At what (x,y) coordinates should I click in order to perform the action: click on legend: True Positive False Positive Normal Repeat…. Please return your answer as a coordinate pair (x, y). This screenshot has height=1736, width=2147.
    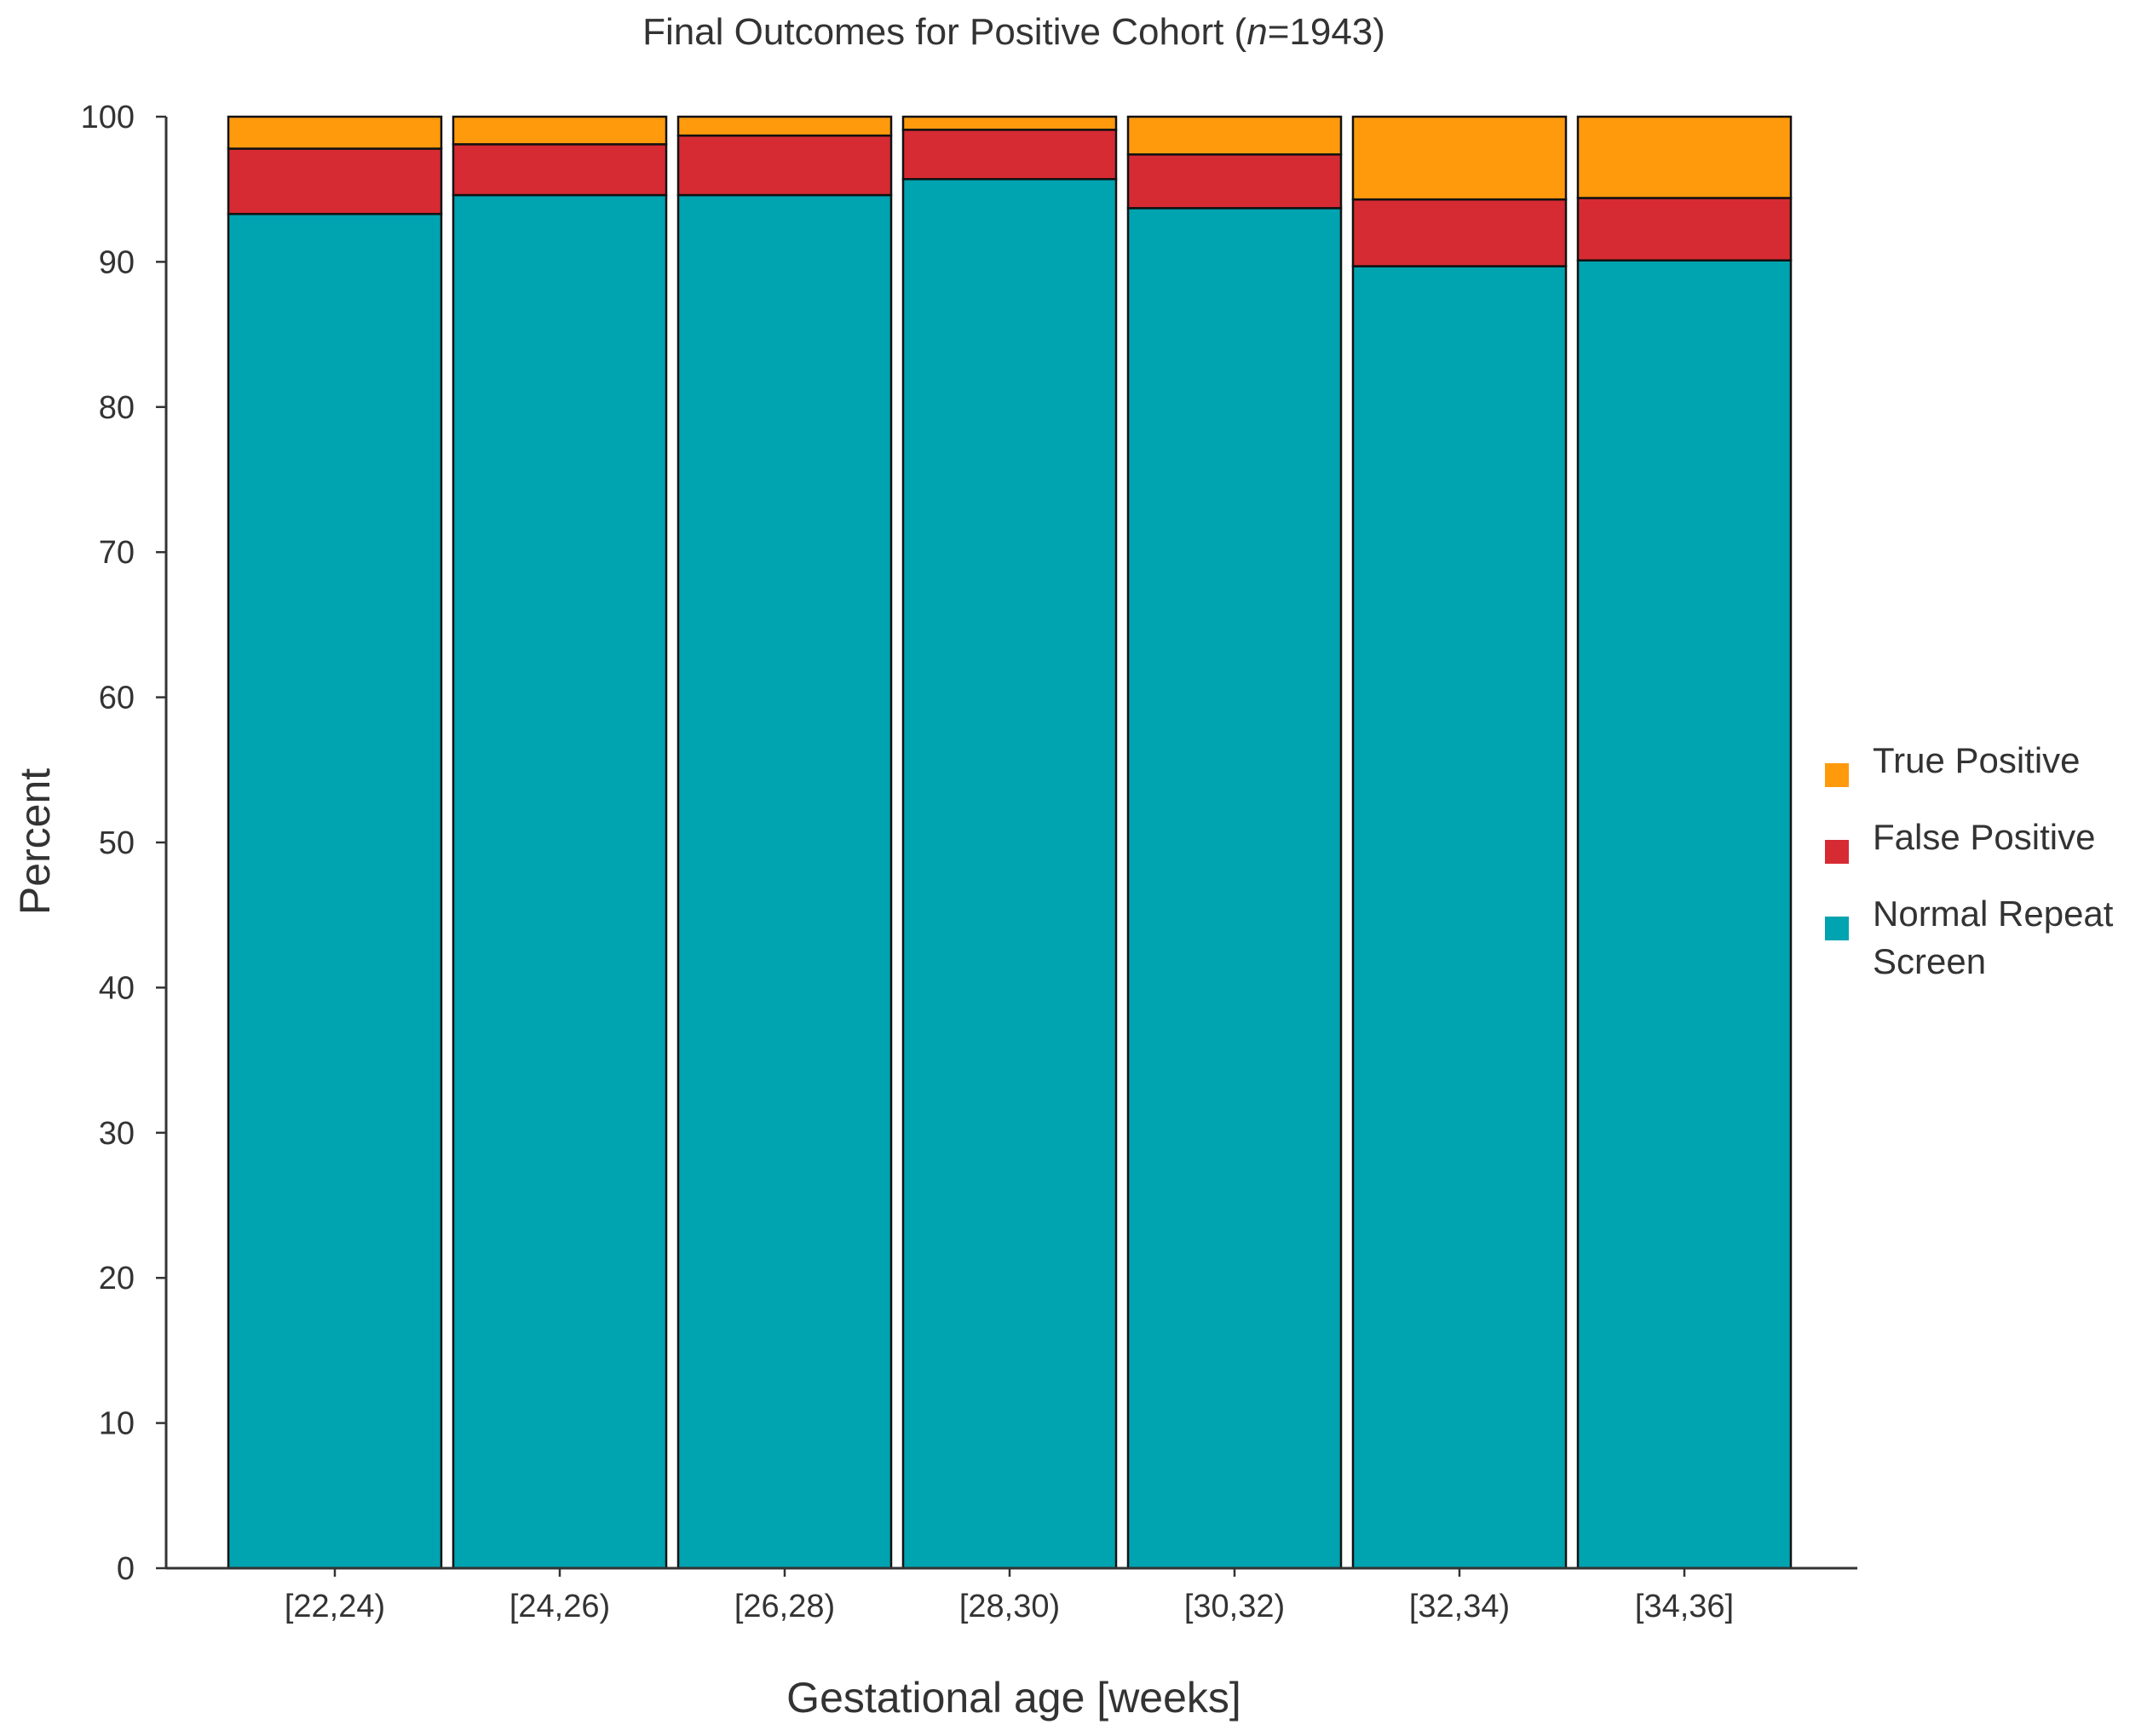
    Looking at the image, I should click on (1969, 860).